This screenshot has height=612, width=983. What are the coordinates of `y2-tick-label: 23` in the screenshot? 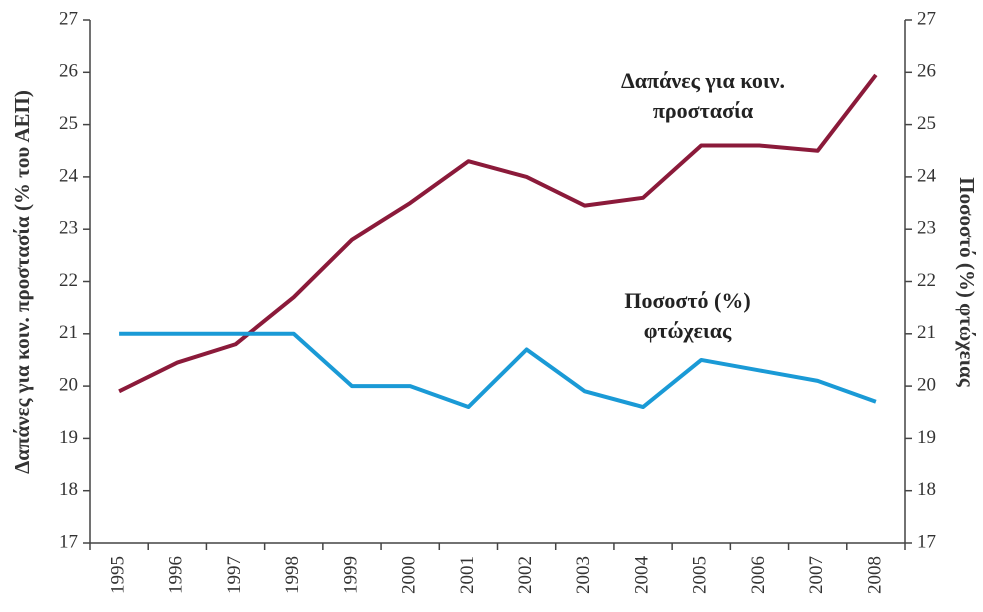 It's located at (926, 228).